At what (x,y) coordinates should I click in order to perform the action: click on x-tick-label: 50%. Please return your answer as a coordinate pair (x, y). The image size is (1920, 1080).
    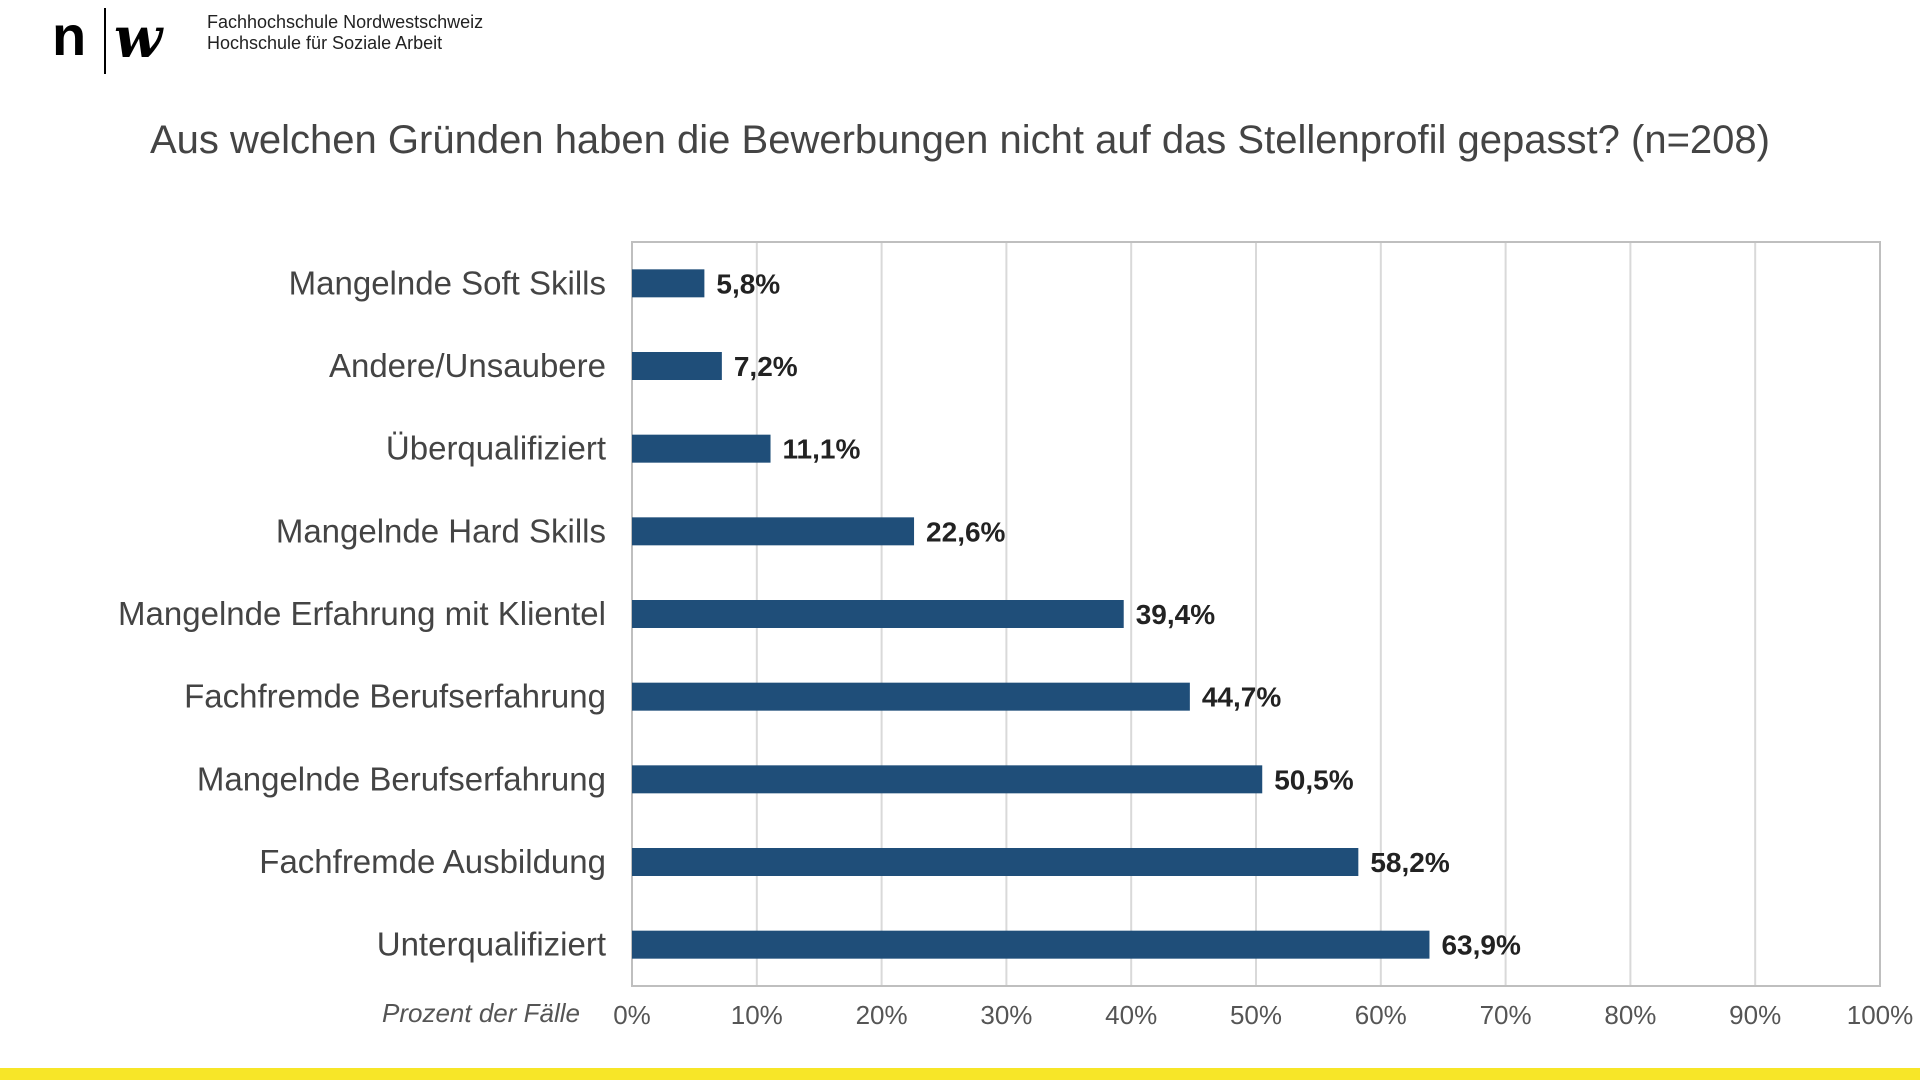
    Looking at the image, I should click on (1256, 1015).